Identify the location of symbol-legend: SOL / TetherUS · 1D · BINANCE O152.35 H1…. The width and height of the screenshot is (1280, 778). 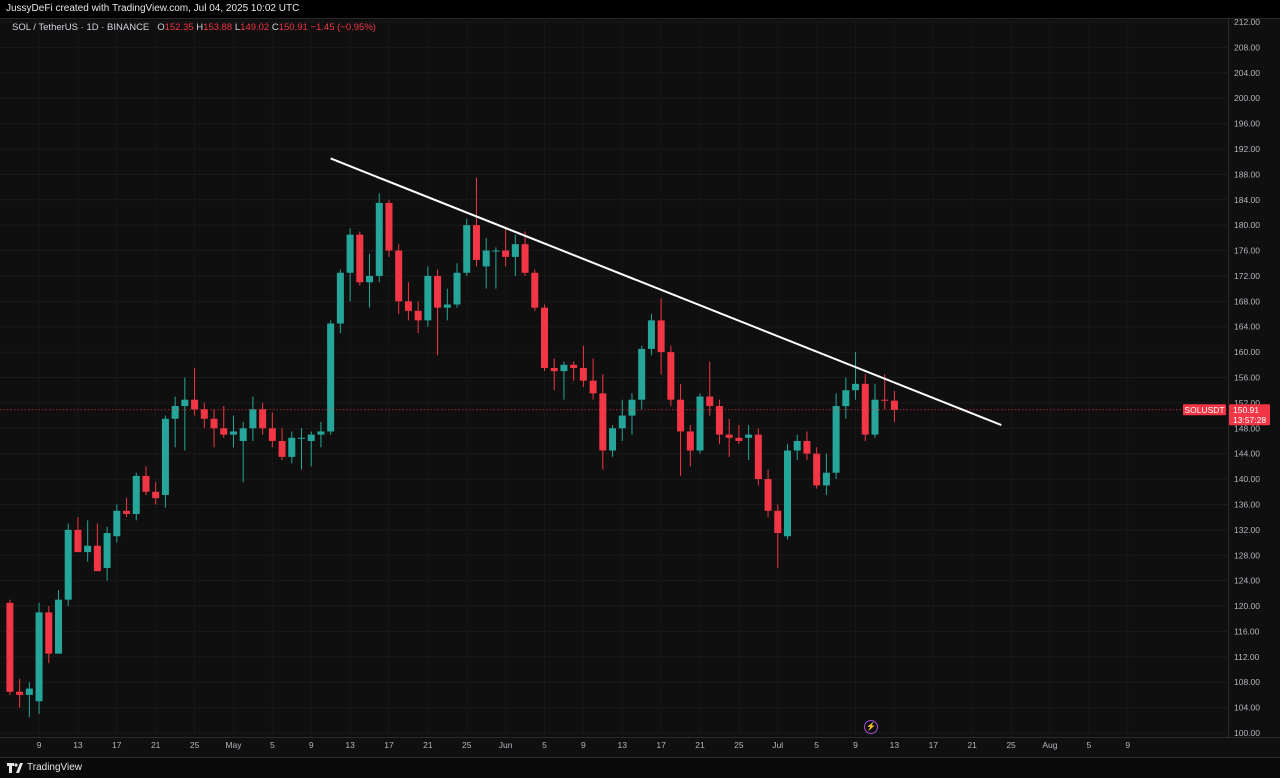
(194, 27).